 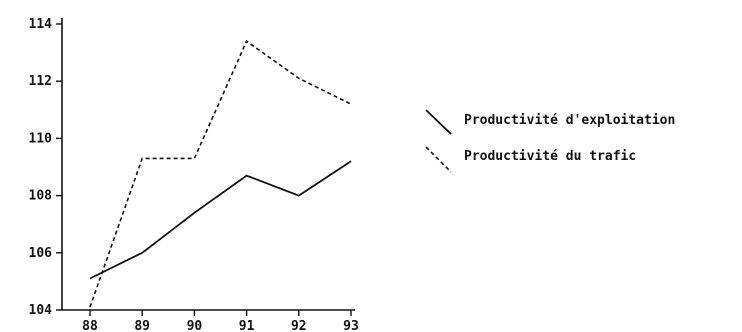 What do you see at coordinates (569, 120) in the screenshot?
I see `legend-label-1: Productivité d'exploitation` at bounding box center [569, 120].